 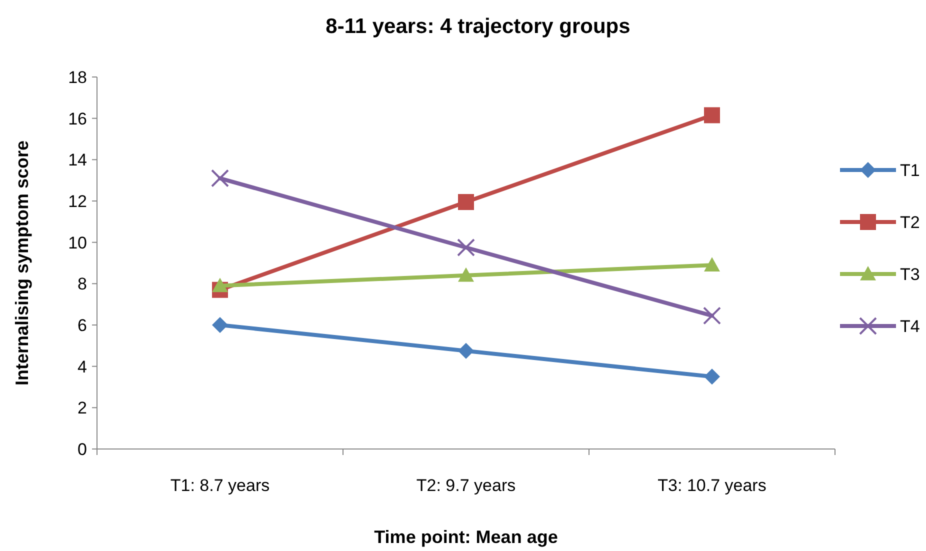 I want to click on y-tick-label: 2, so click(x=82, y=408).